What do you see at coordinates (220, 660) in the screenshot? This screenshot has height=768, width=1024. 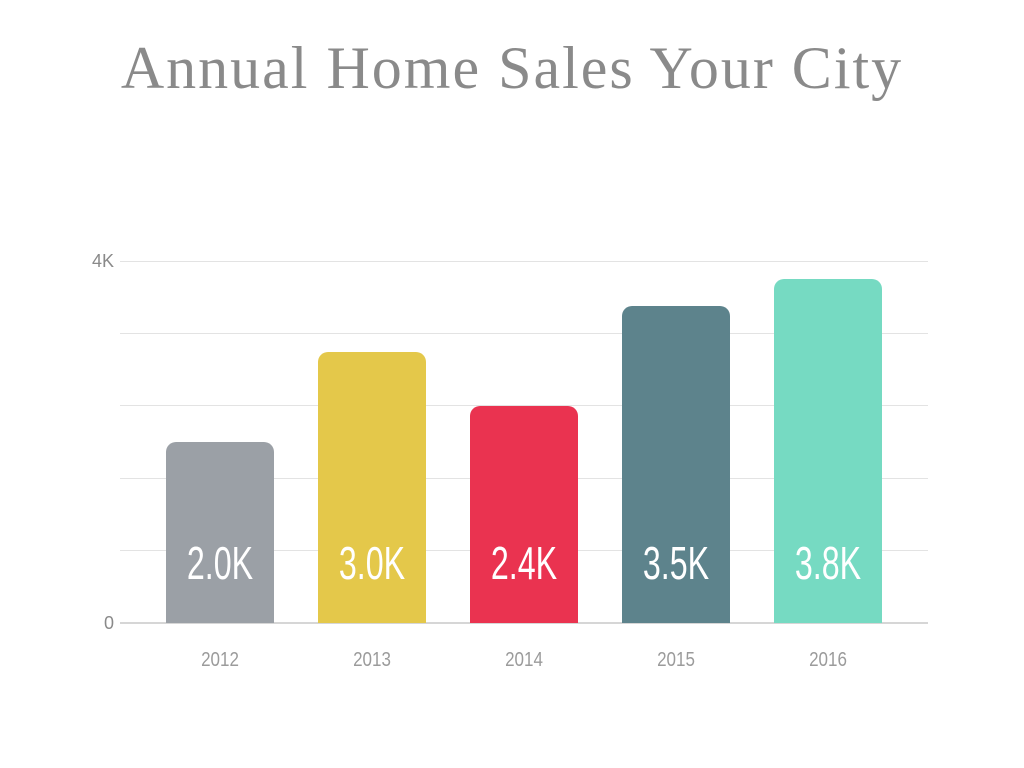 I see `x-axis-label-2012: 2012` at bounding box center [220, 660].